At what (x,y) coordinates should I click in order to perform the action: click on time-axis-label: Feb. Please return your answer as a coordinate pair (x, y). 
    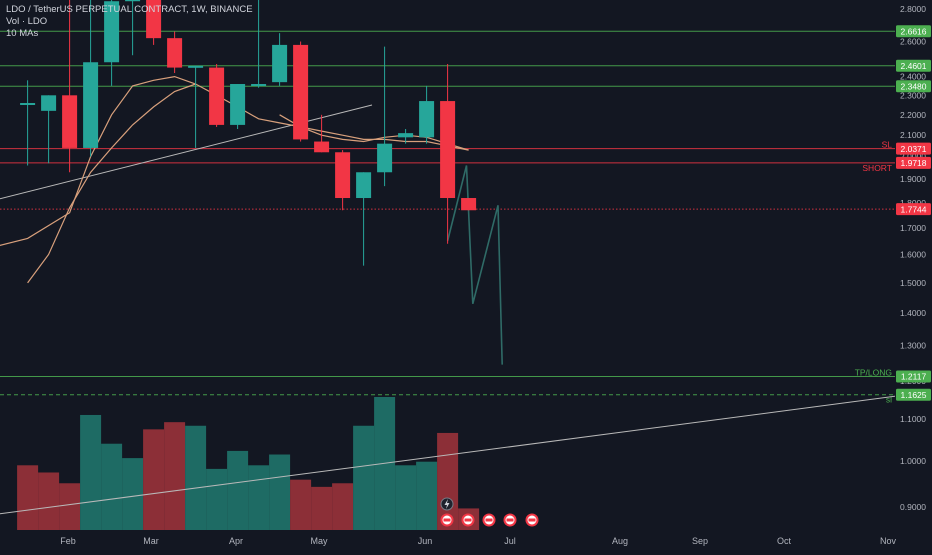
    Looking at the image, I should click on (68, 541).